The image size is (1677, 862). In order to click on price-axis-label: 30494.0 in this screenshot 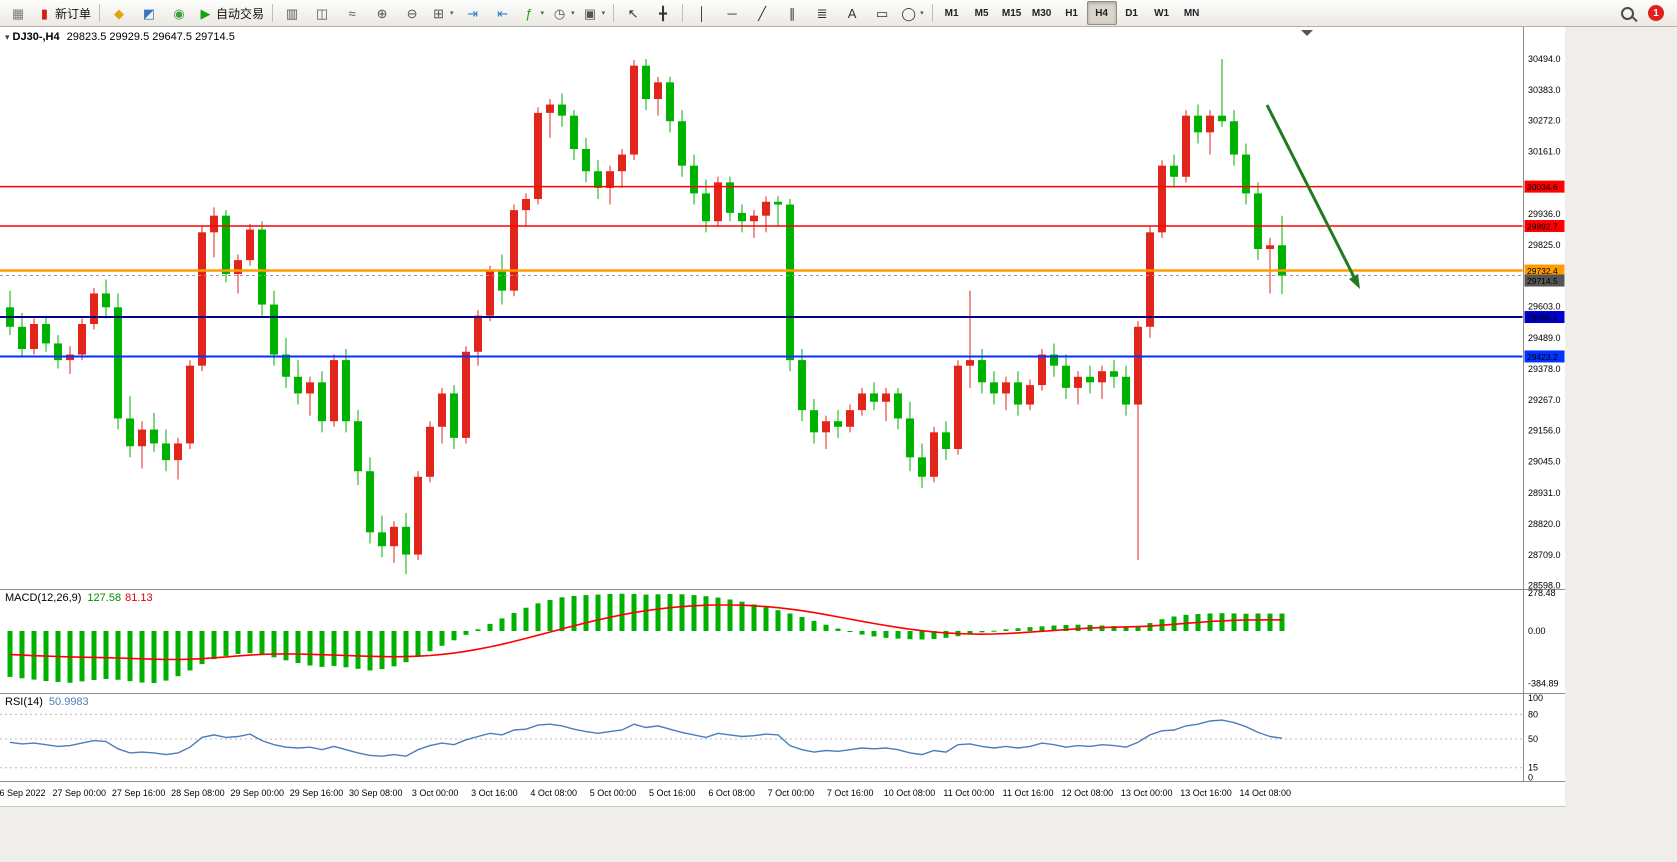, I will do `click(1544, 59)`.